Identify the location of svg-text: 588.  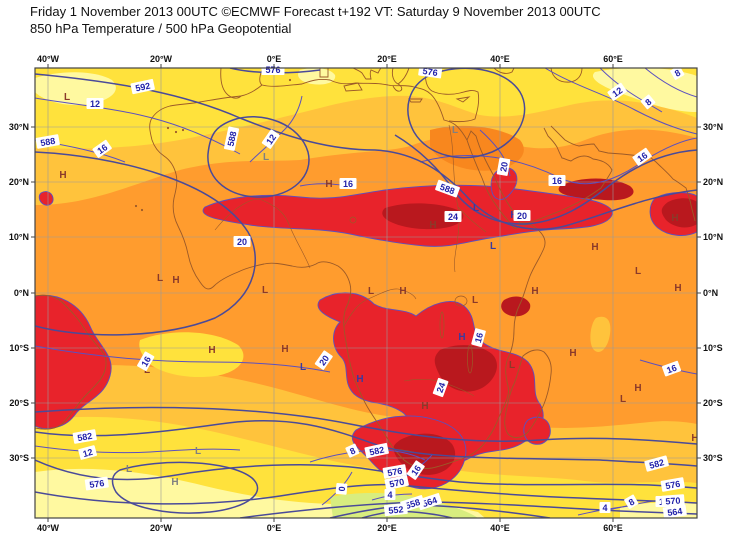
(232, 138).